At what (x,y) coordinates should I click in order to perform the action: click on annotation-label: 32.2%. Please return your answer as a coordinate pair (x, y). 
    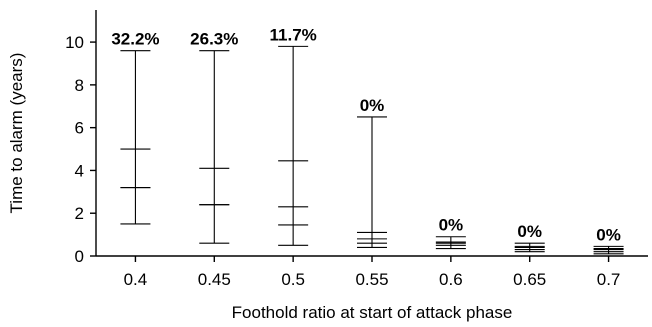
    Looking at the image, I should click on (135, 39).